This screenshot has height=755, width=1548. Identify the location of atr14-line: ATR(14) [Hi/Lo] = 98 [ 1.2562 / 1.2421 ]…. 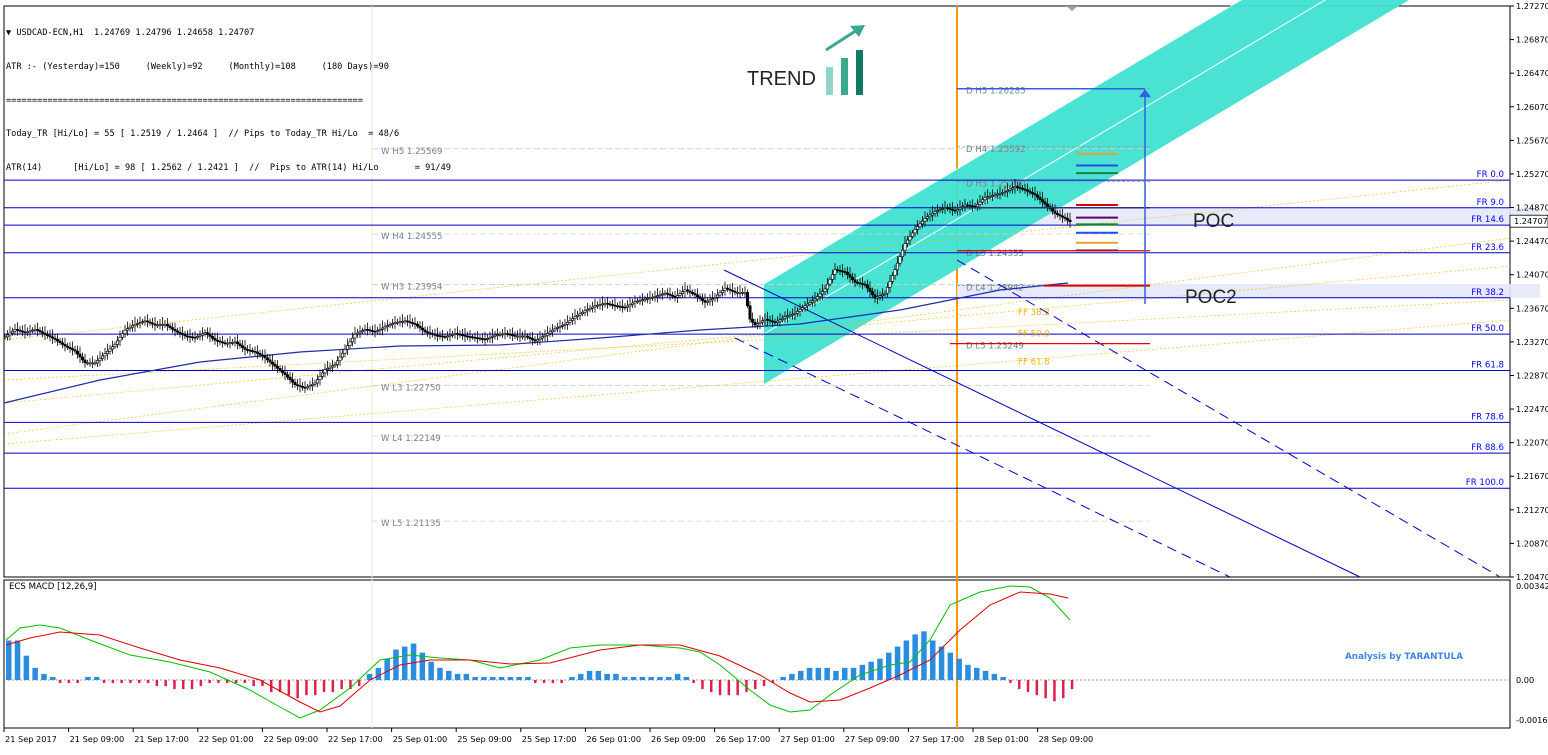
(228, 167).